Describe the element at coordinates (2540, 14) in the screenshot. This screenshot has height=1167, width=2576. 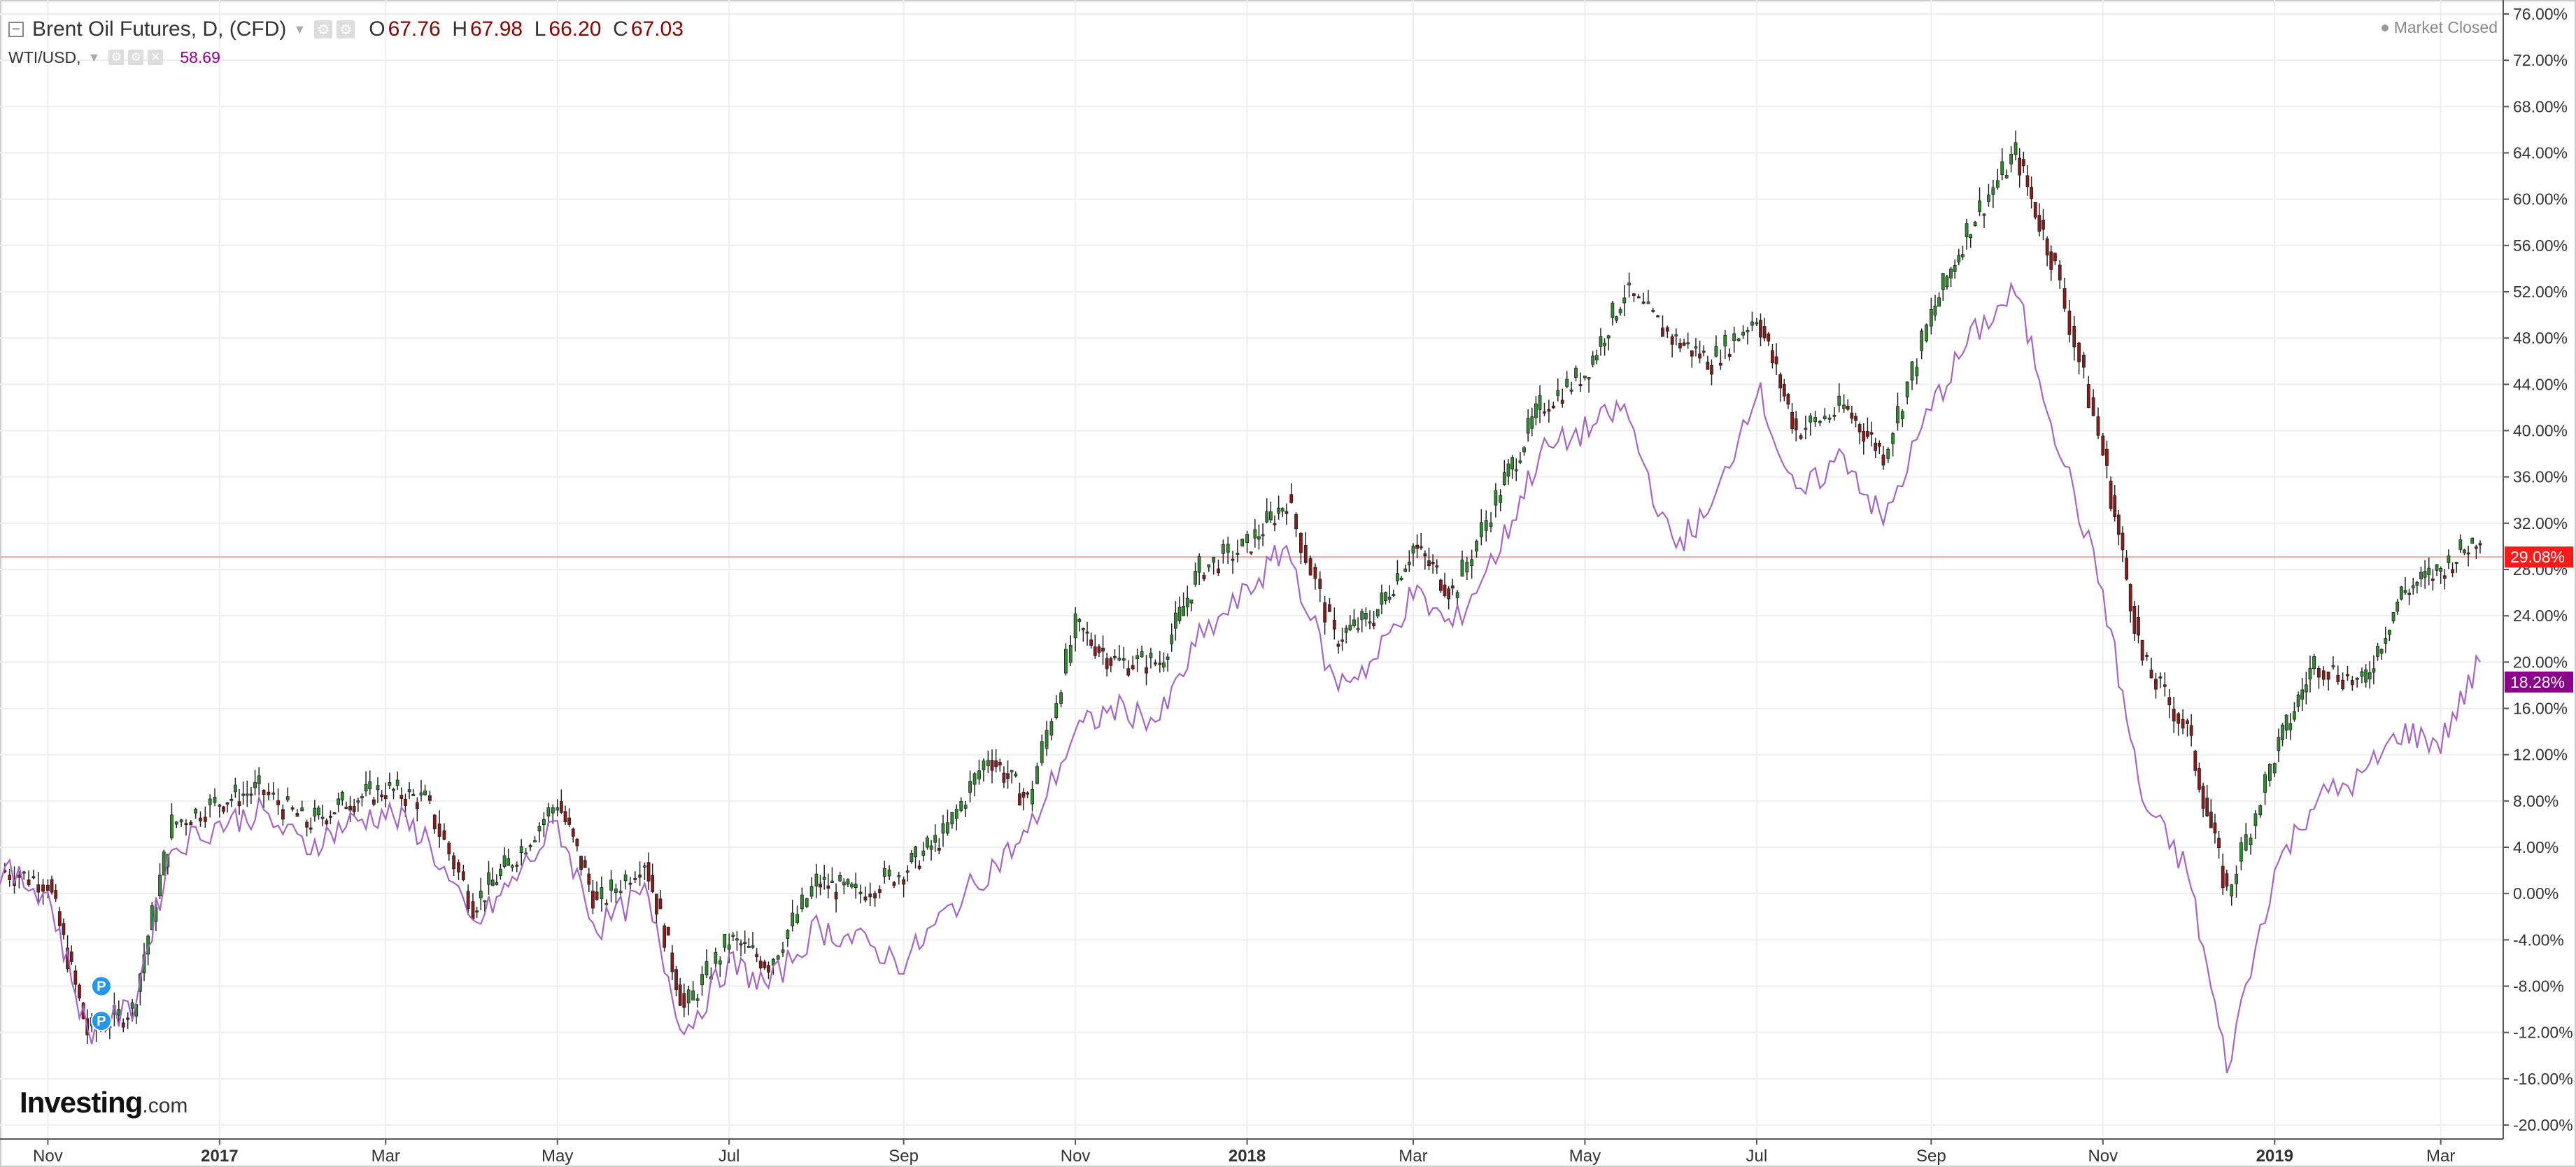
I see `y-tick-label: 76.00%` at that location.